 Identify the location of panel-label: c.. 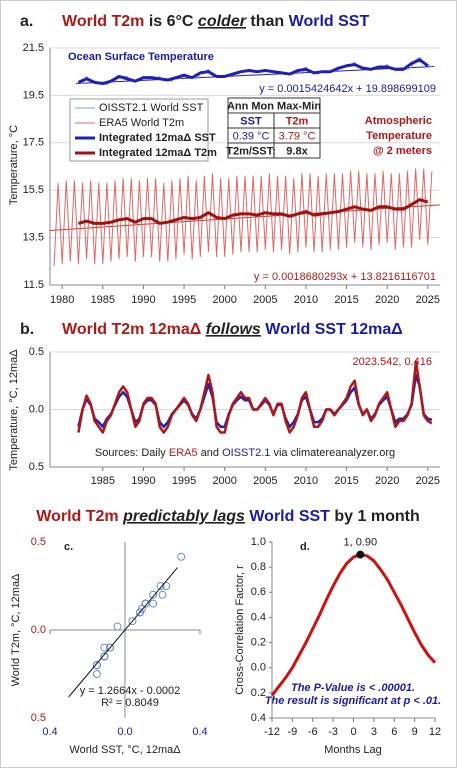
(68, 547).